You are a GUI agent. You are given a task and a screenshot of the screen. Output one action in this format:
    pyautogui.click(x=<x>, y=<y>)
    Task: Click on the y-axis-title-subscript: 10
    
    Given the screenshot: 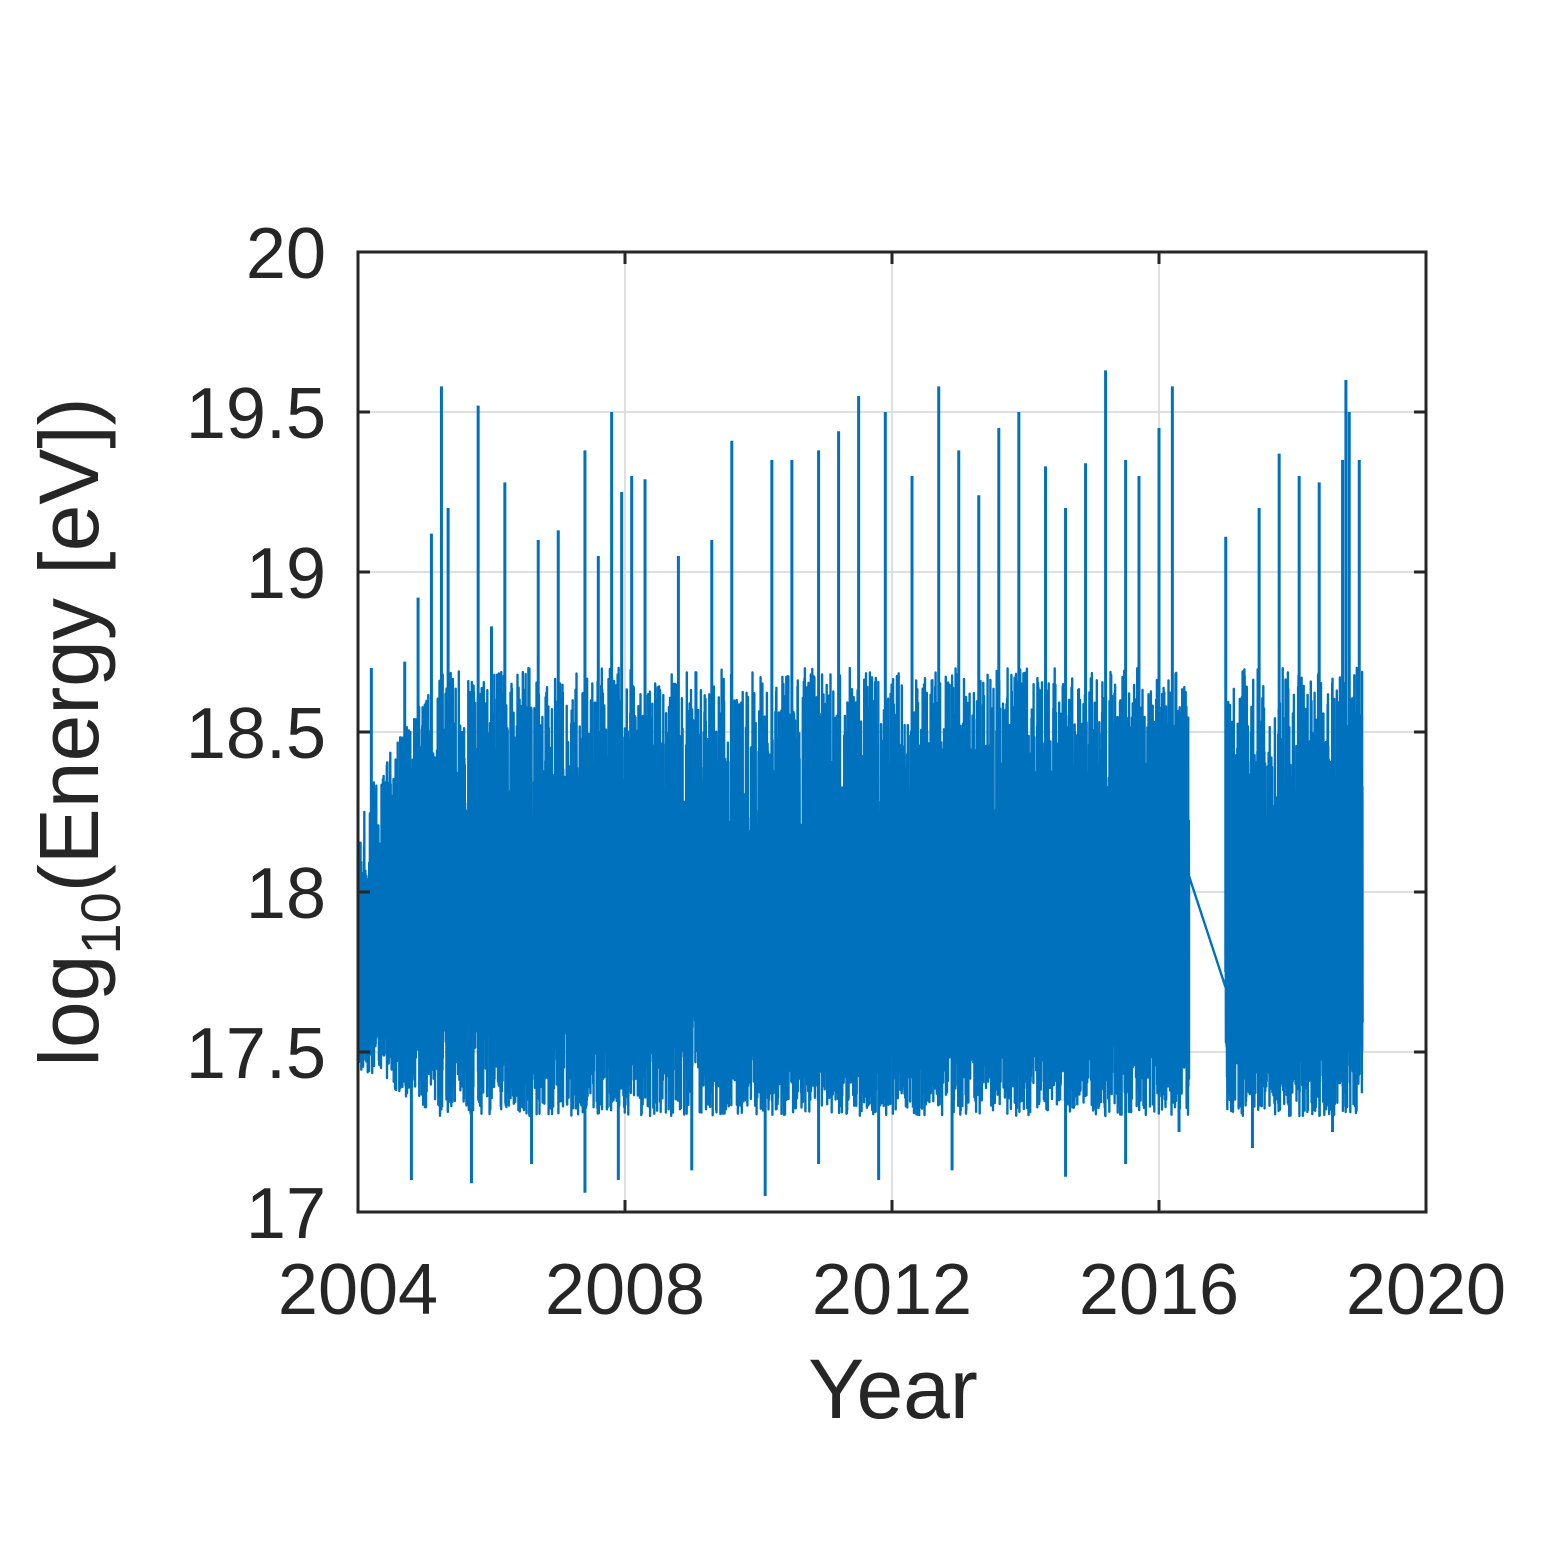 What is the action you would take?
    pyautogui.click(x=100, y=923)
    